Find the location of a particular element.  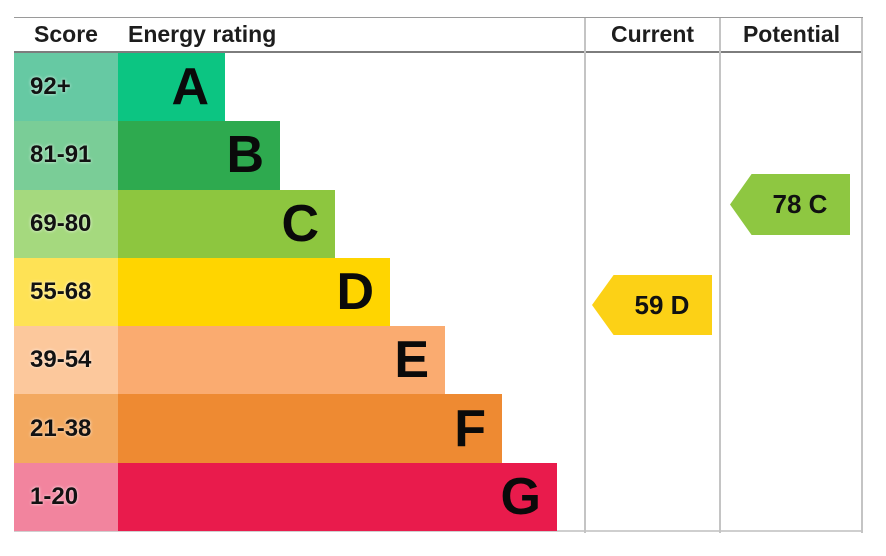

divider-current-potential is located at coordinates (720, 275).